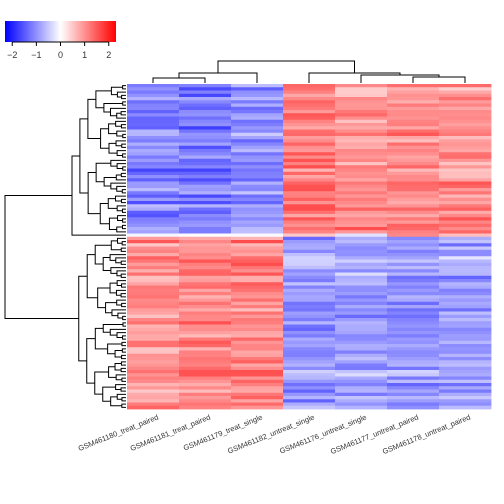 Image resolution: width=504 pixels, height=504 pixels. What do you see at coordinates (270, 434) in the screenshot?
I see `column-label: GSM461182_untreat_single` at bounding box center [270, 434].